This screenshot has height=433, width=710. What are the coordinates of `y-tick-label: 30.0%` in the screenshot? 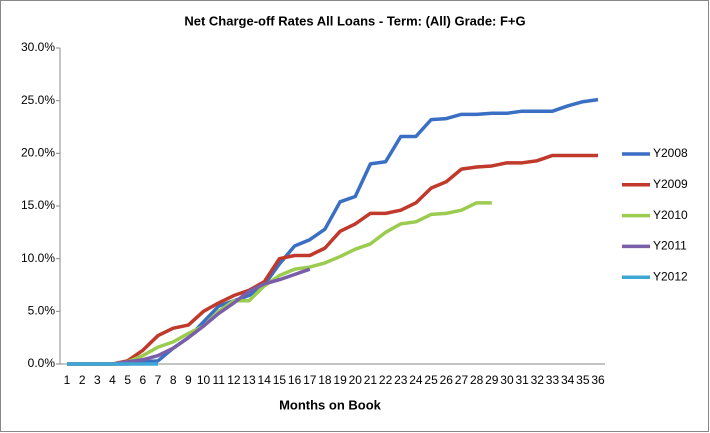 It's located at (38, 47).